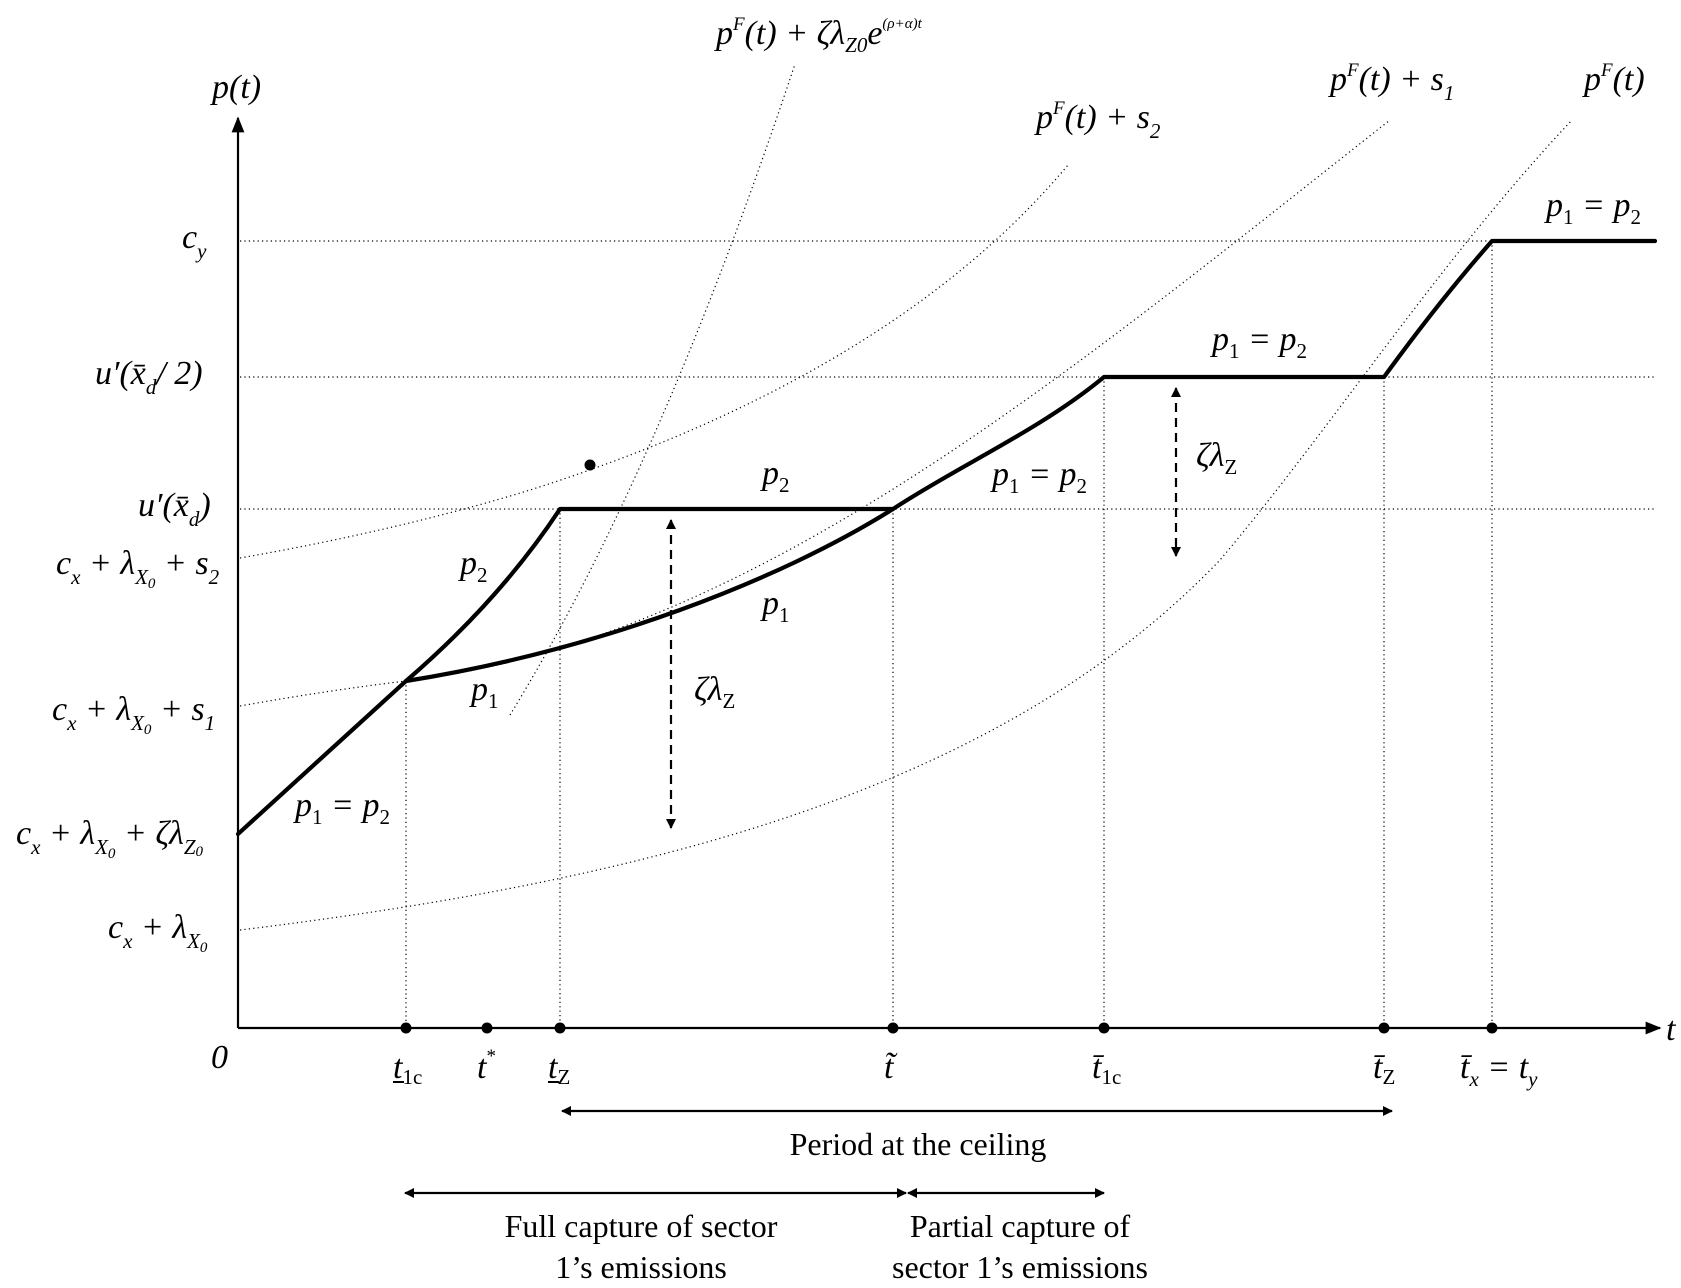 This screenshot has width=1681, height=1288. Describe the element at coordinates (219, 1057) in the screenshot. I see `origin-label: 0` at that location.